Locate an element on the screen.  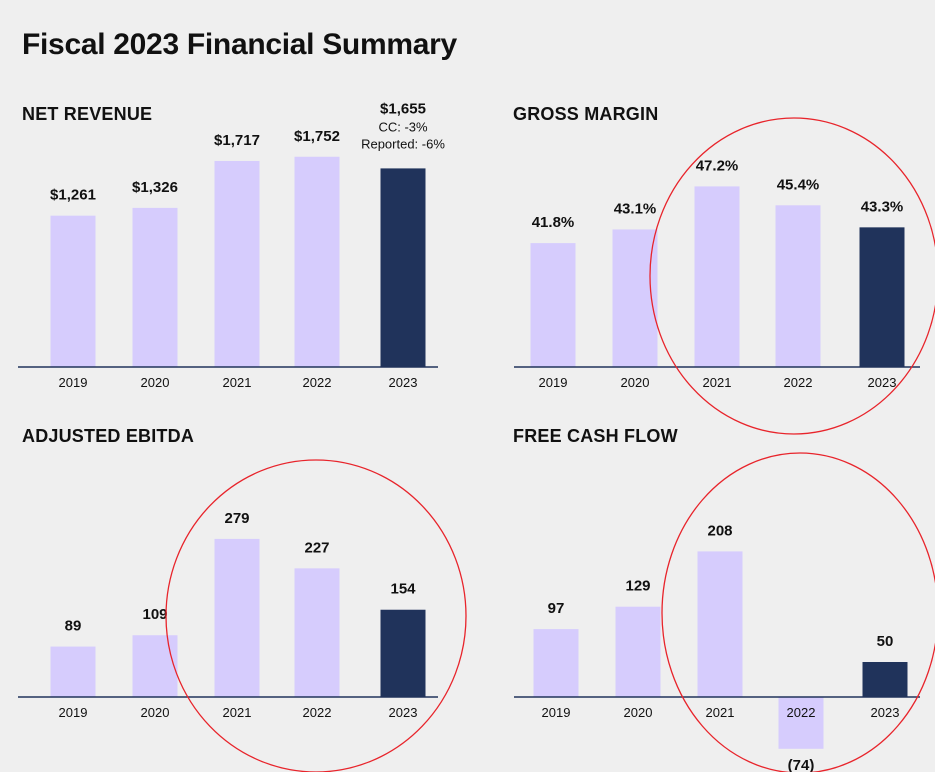
gross-margin-bar-2019 is located at coordinates (553, 305).